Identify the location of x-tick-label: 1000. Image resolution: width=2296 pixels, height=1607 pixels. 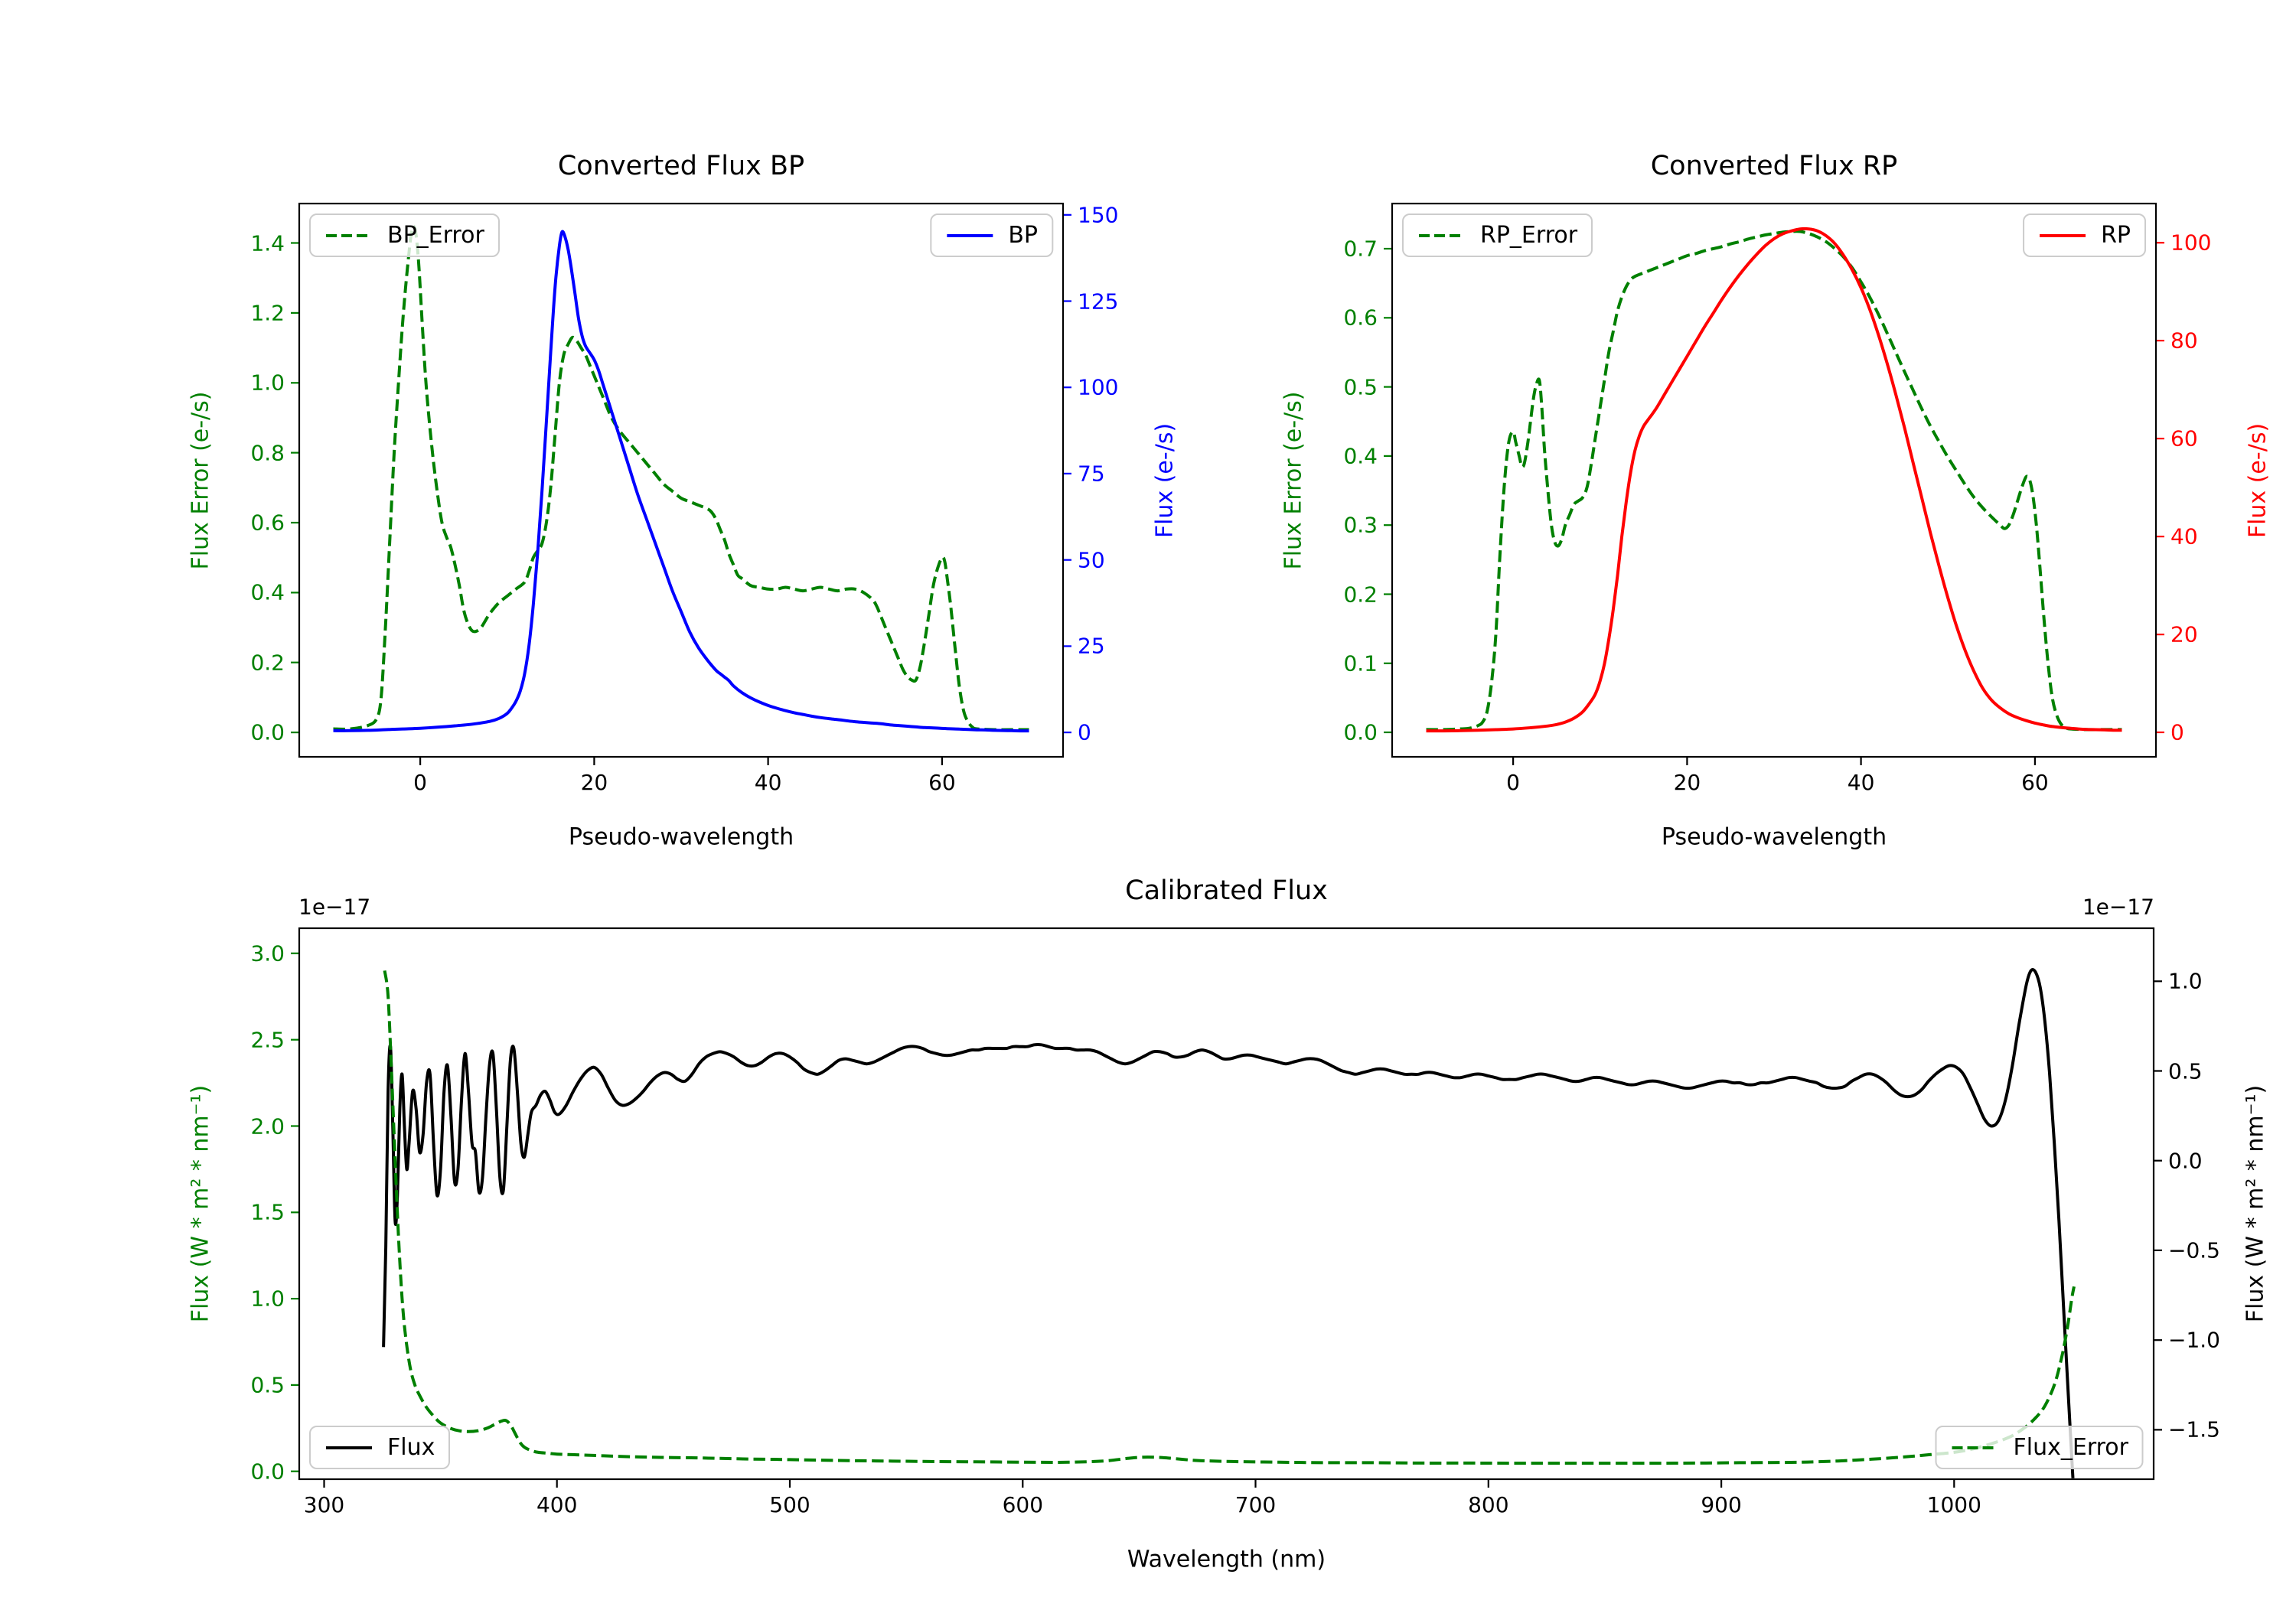
(1953, 1504).